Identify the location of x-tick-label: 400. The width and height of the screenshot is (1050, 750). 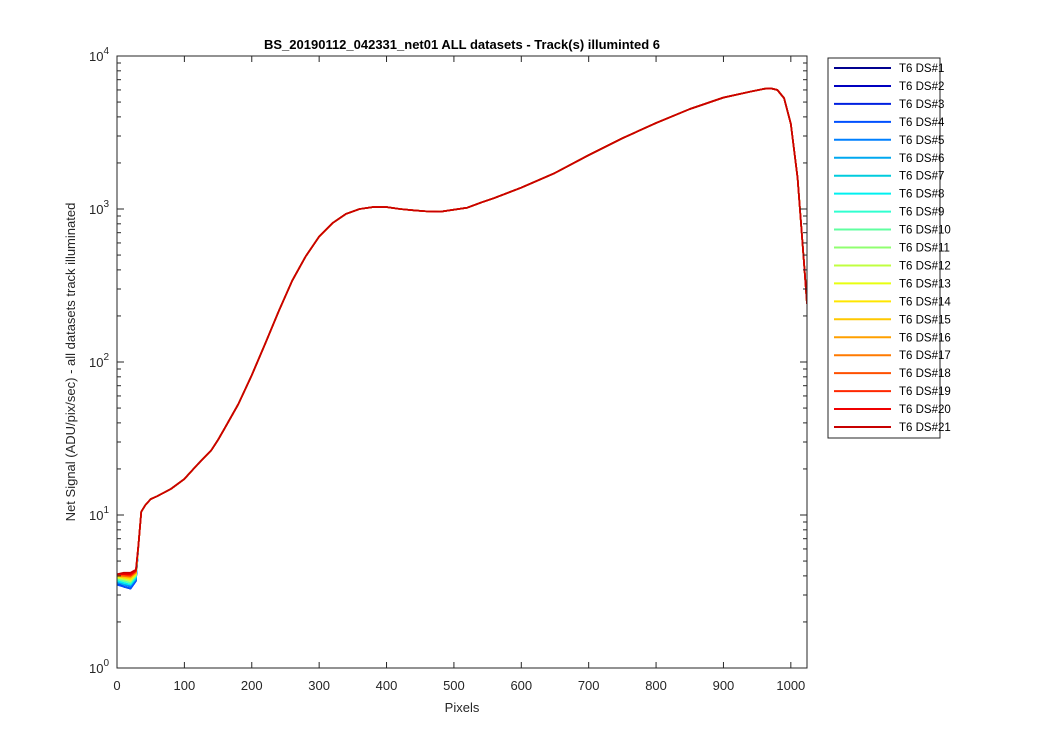
(387, 685).